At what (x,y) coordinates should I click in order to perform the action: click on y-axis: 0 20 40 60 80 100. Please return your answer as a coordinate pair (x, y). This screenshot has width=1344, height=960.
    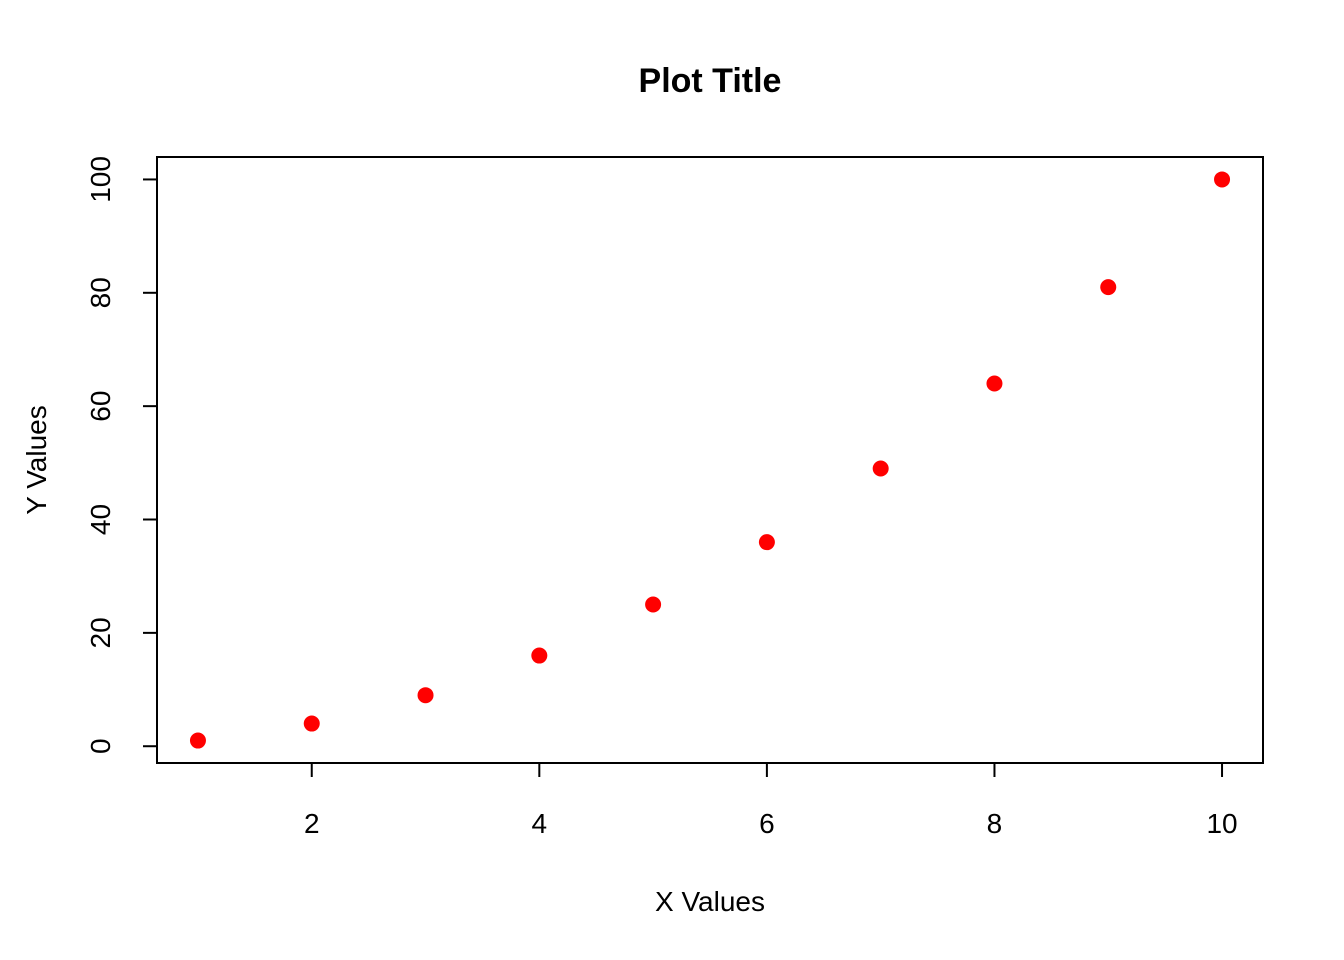
    Looking at the image, I should click on (121, 455).